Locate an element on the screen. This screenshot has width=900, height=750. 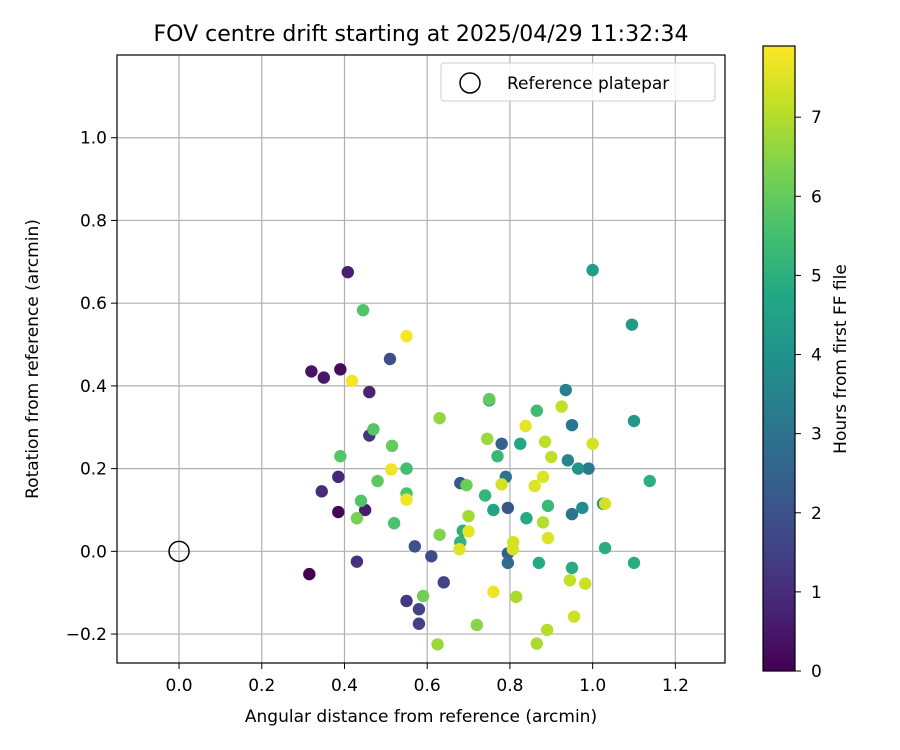
x-tick-label: 1.2 is located at coordinates (675, 686).